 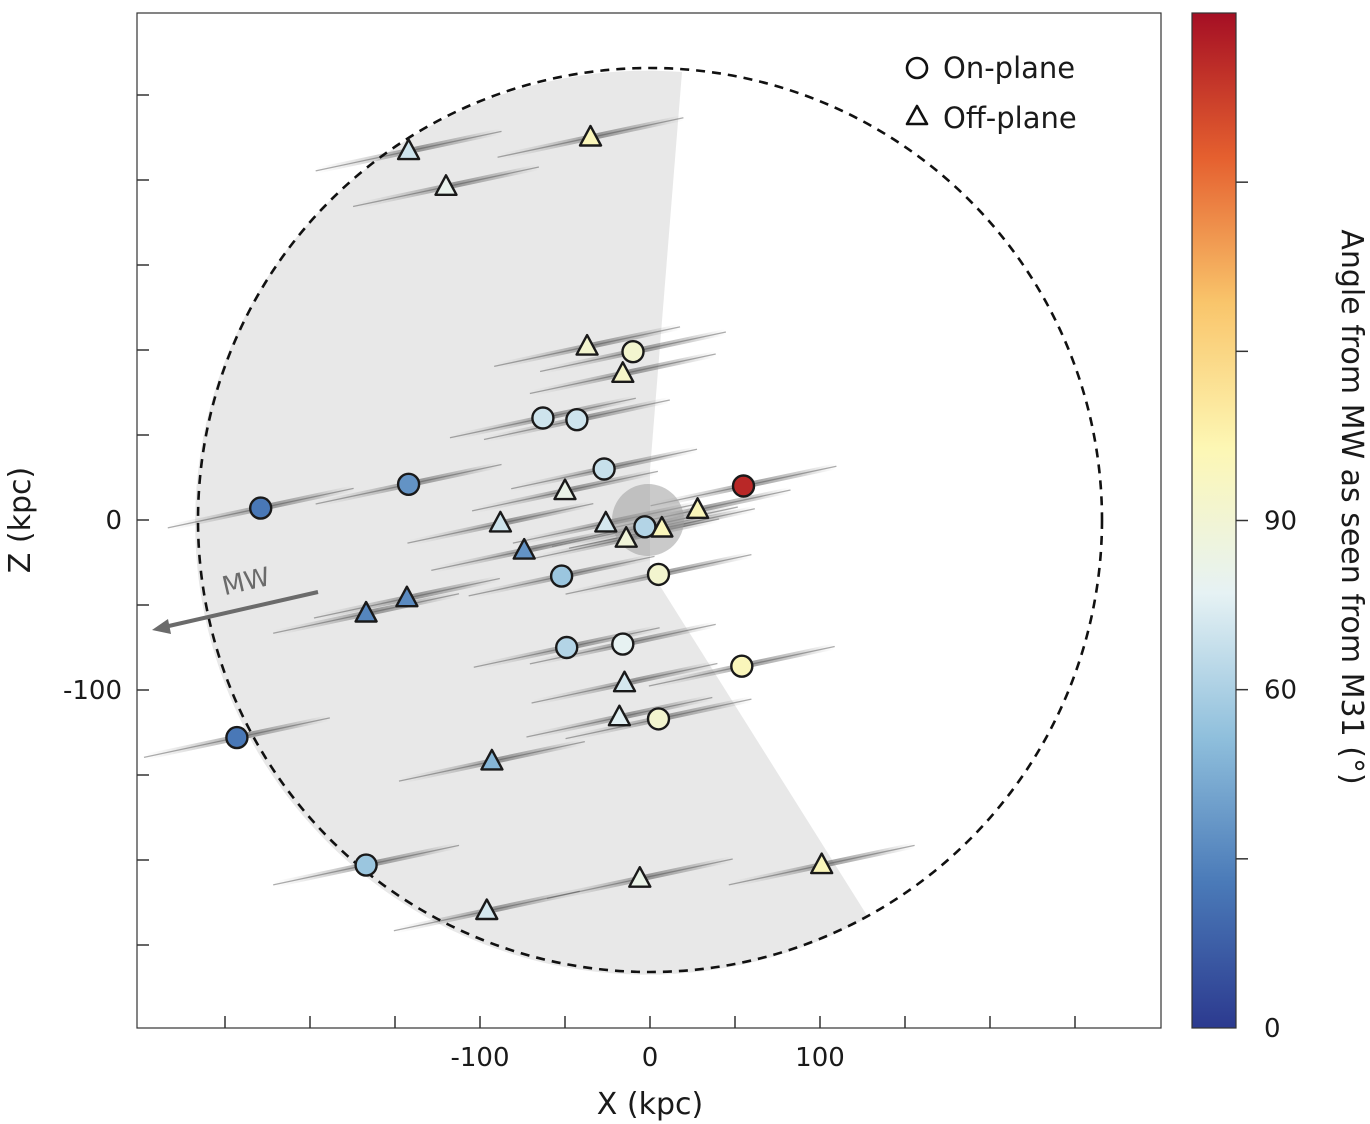 What do you see at coordinates (917, 68) in the screenshot?
I see `legend-circle-marker` at bounding box center [917, 68].